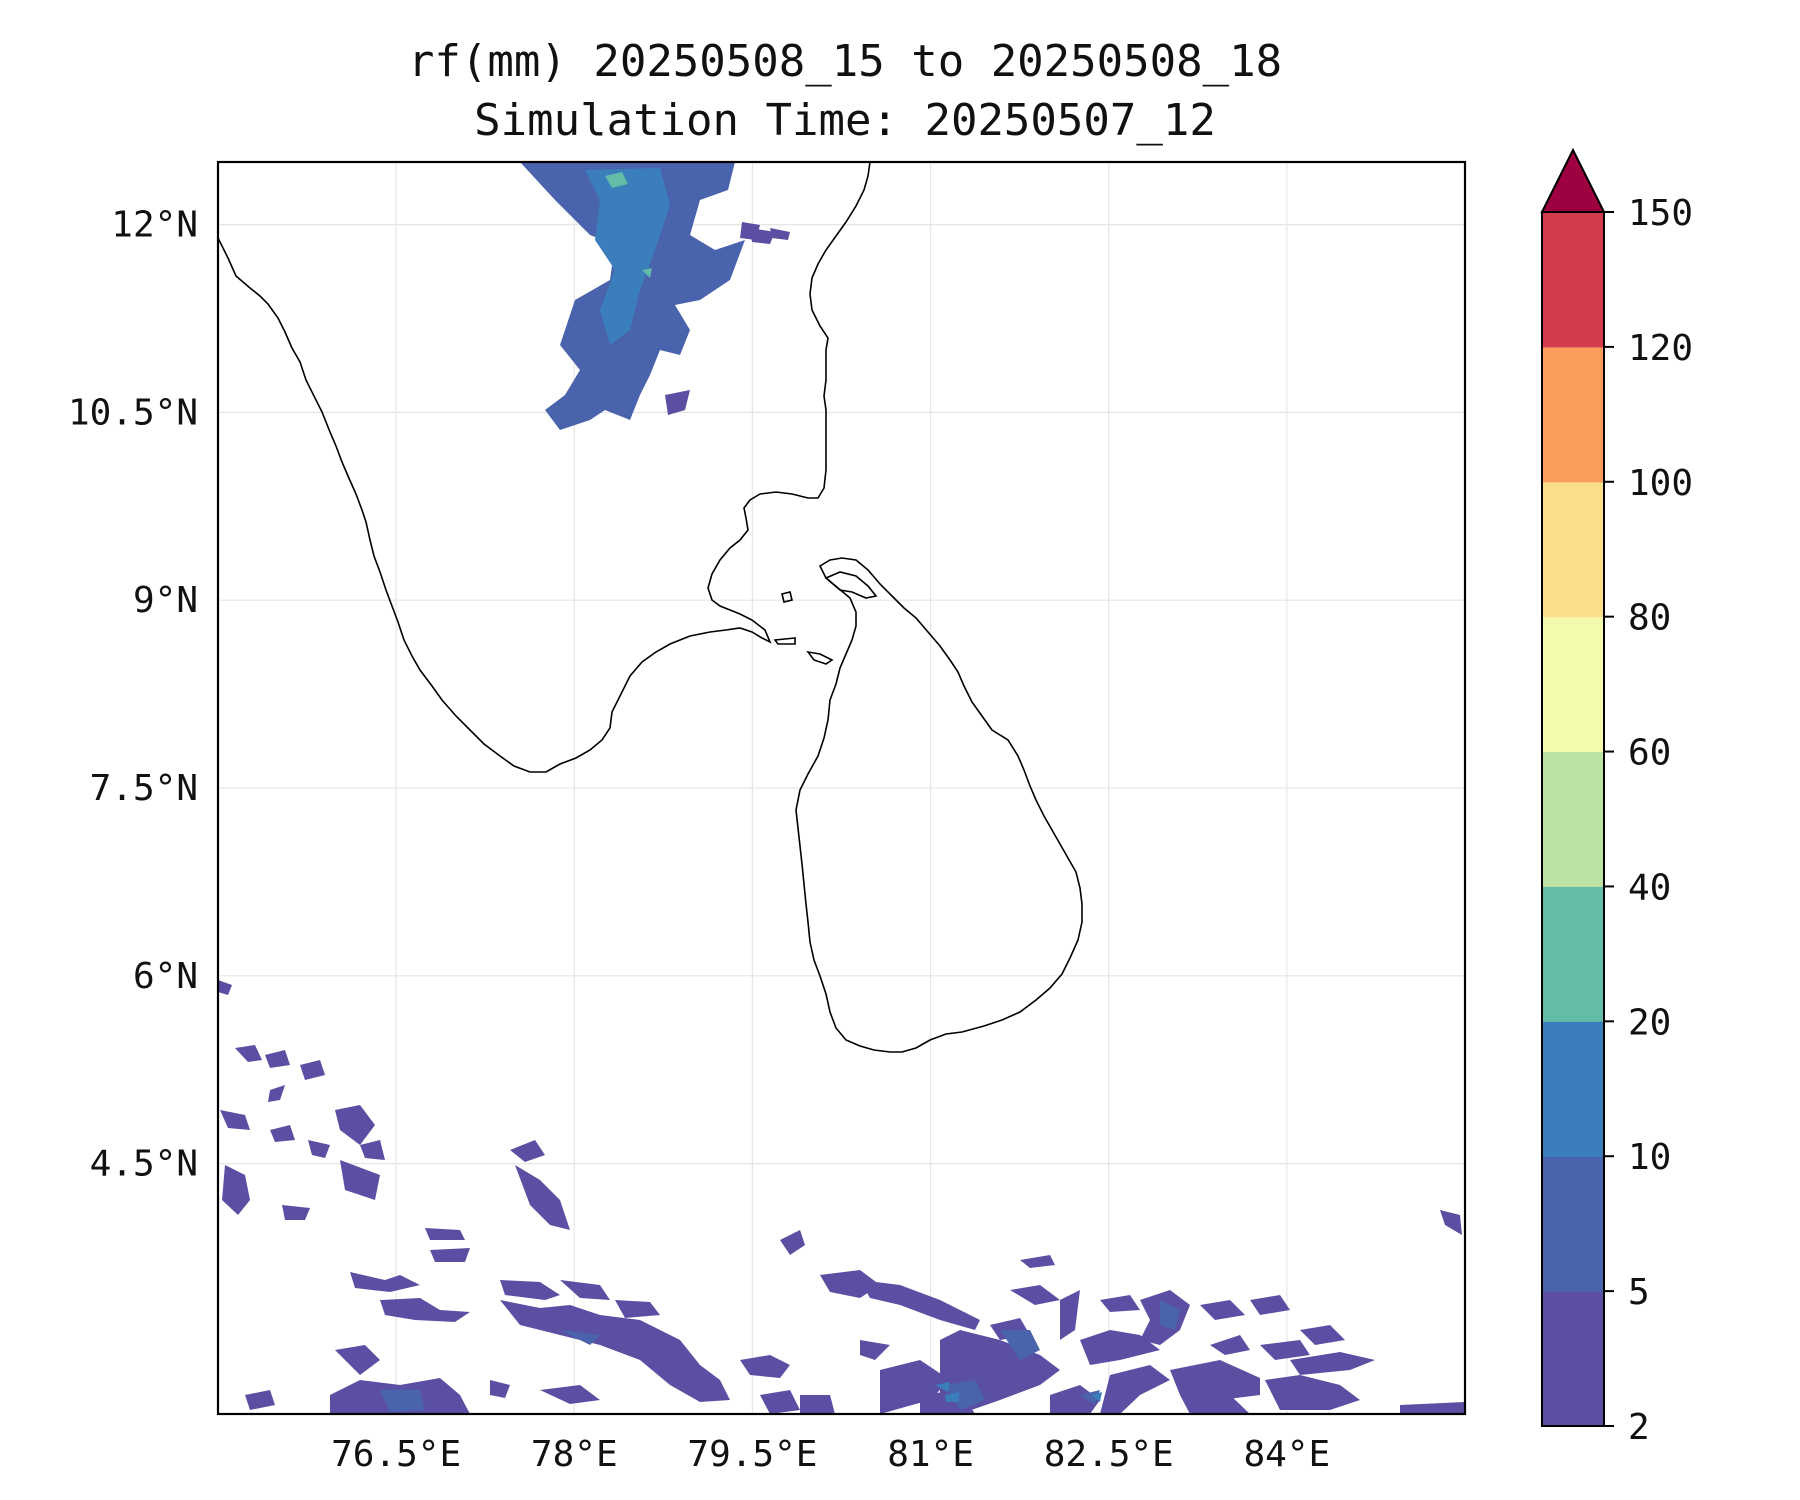 The image size is (1800, 1500). What do you see at coordinates (1660, 348) in the screenshot?
I see `colorbar-tick-label: 120` at bounding box center [1660, 348].